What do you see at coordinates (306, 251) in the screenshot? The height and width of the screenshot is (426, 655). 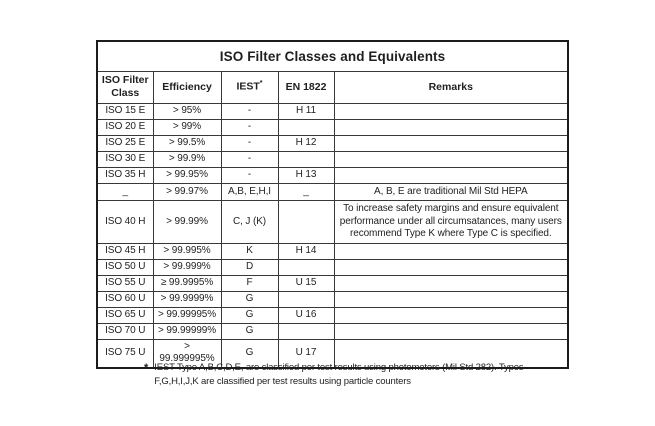 I see `en1822-cell: H 14` at bounding box center [306, 251].